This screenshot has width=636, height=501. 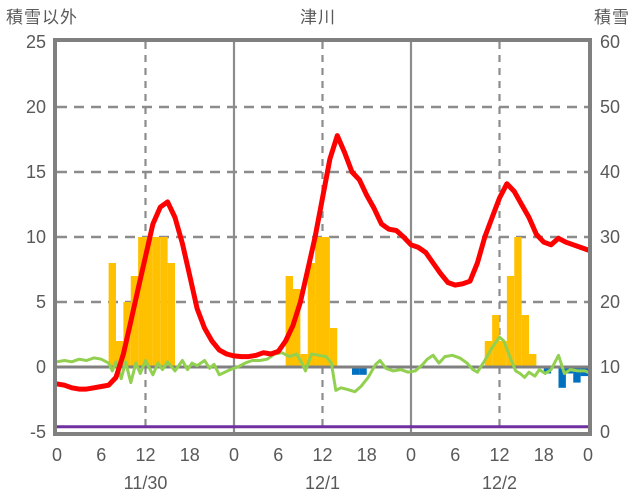 What do you see at coordinates (610, 172) in the screenshot?
I see `svg-text: 40` at bounding box center [610, 172].